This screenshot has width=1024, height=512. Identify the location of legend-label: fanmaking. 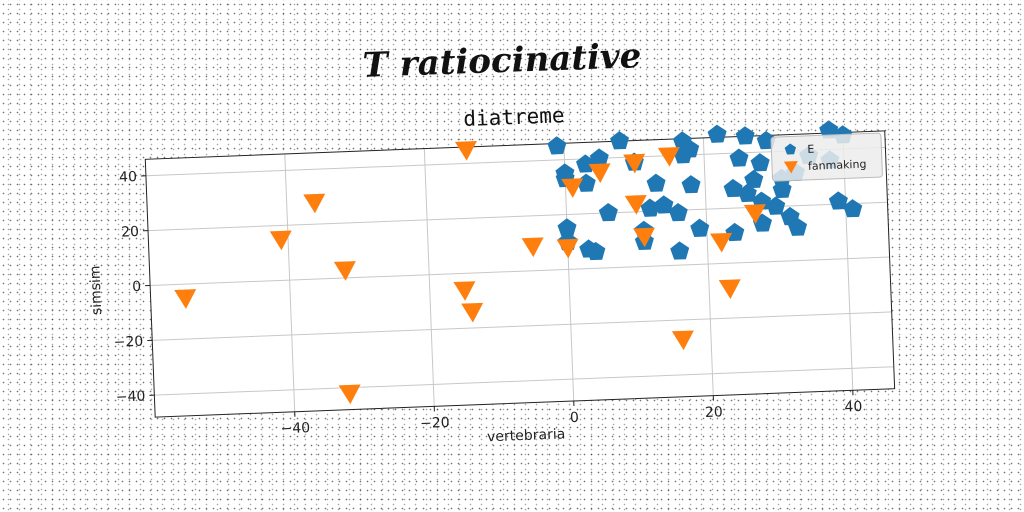
(837, 165).